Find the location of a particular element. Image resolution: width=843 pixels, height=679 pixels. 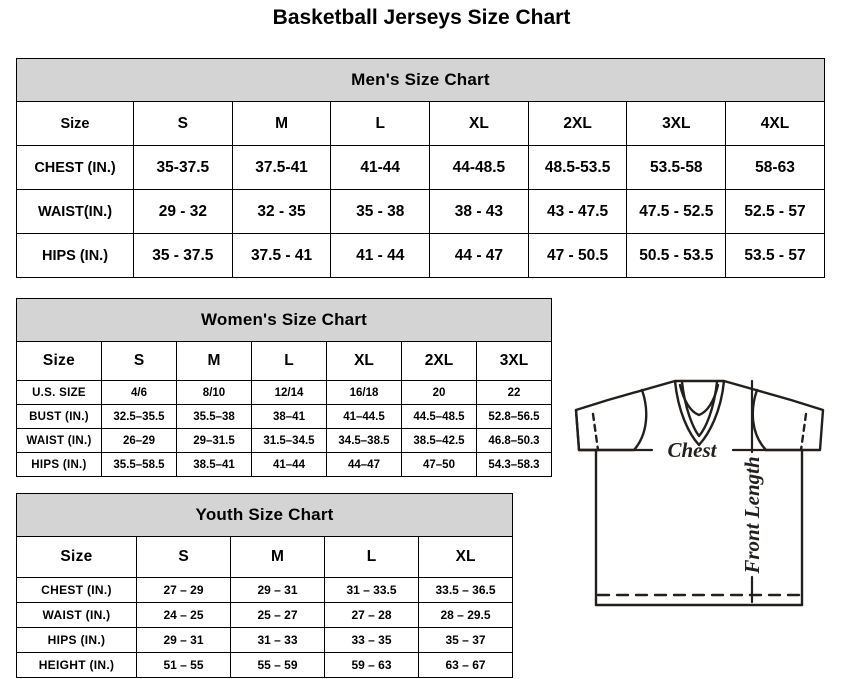

jersey-left-sleeve-outline is located at coordinates (605, 430).